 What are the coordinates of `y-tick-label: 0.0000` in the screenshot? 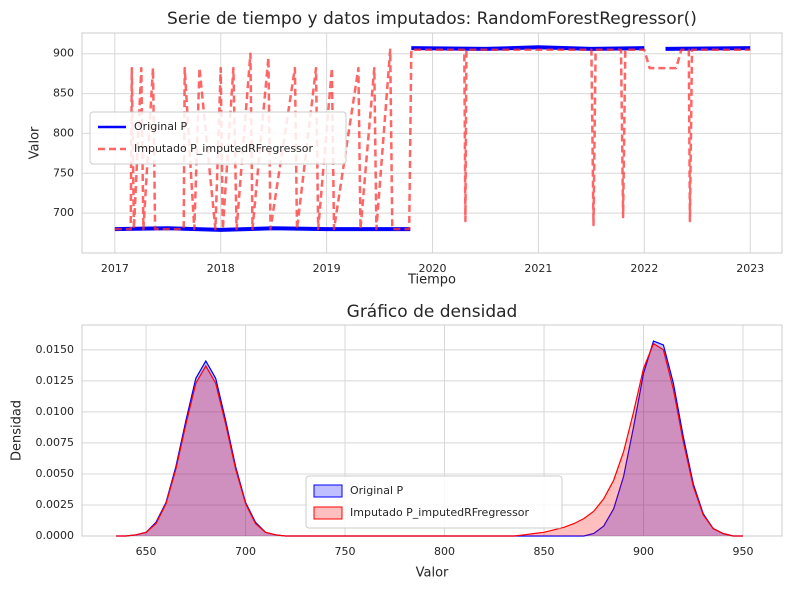 It's located at (55, 535).